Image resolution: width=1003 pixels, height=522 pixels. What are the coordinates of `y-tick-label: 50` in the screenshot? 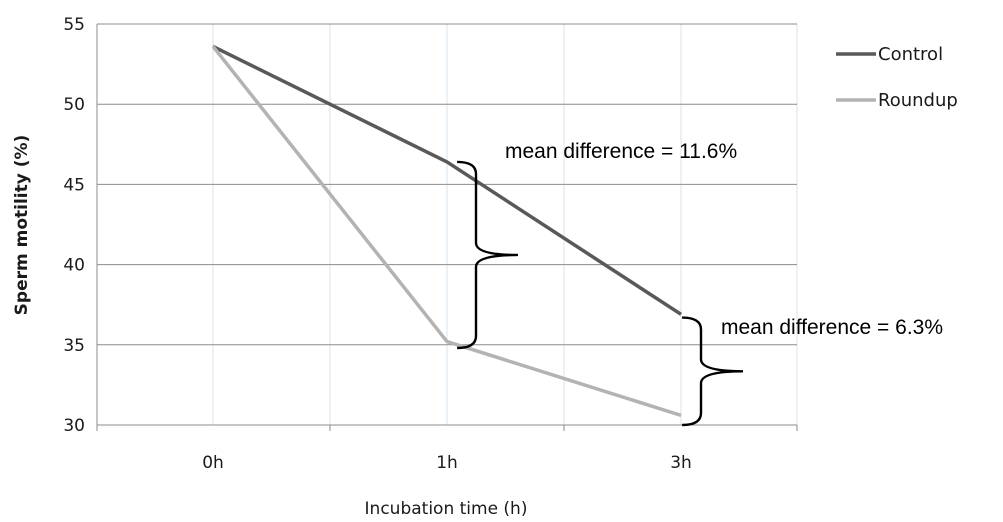 It's located at (74, 105).